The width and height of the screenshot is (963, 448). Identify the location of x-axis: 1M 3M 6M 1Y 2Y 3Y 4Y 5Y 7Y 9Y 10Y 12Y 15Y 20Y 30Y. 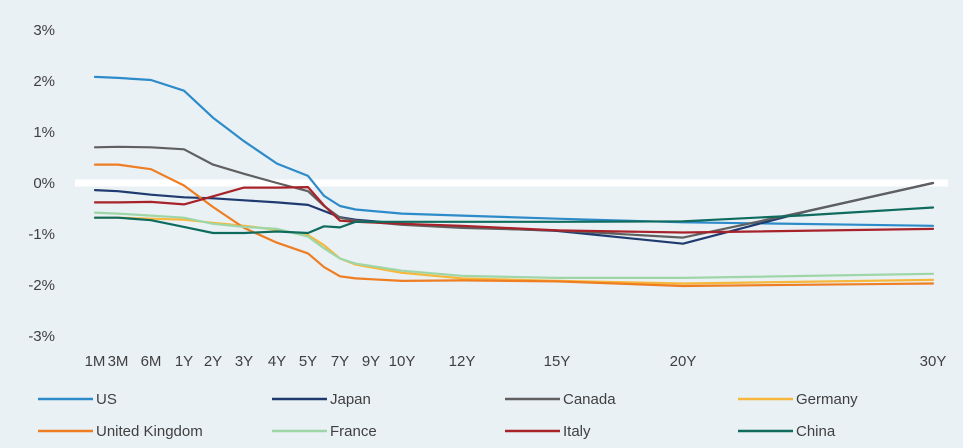
(516, 361).